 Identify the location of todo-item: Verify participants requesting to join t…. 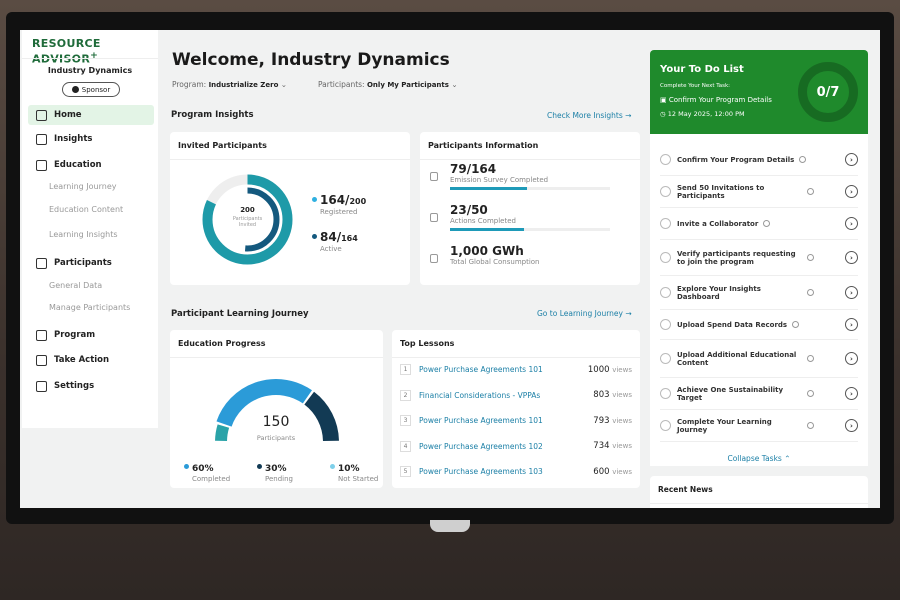
(759, 258).